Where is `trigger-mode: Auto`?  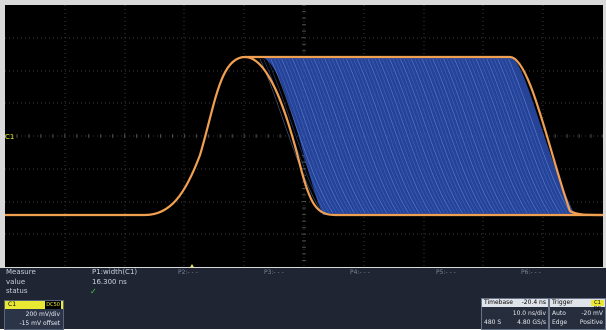 trigger-mode: Auto is located at coordinates (559, 313).